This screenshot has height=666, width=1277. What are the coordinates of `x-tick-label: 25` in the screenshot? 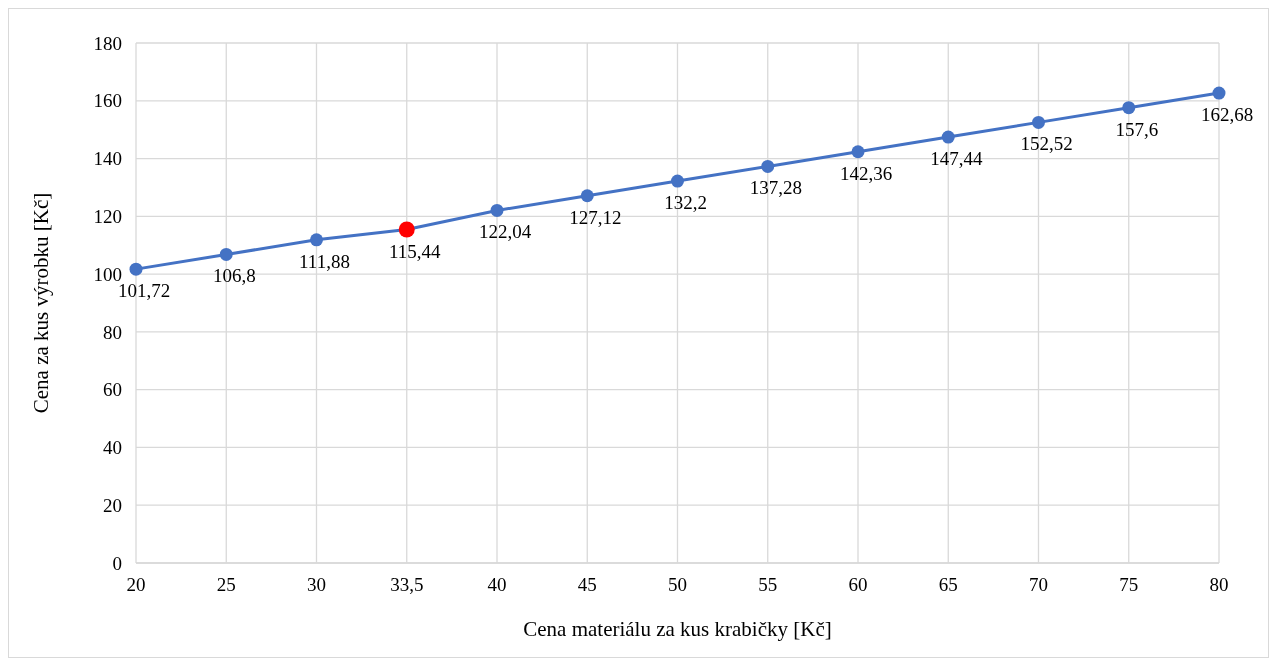 It's located at (226, 584).